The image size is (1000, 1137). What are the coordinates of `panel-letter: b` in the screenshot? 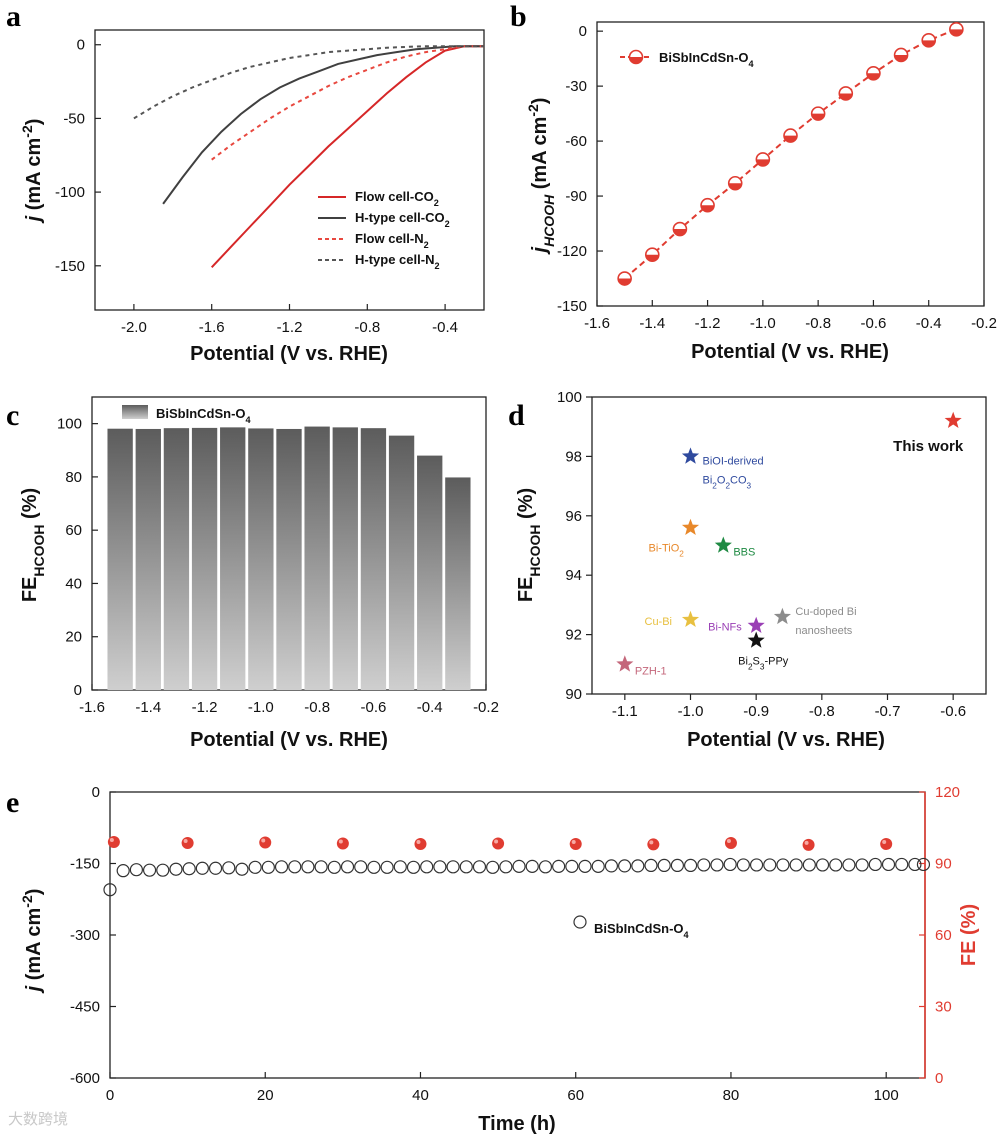 It's located at (518, 16).